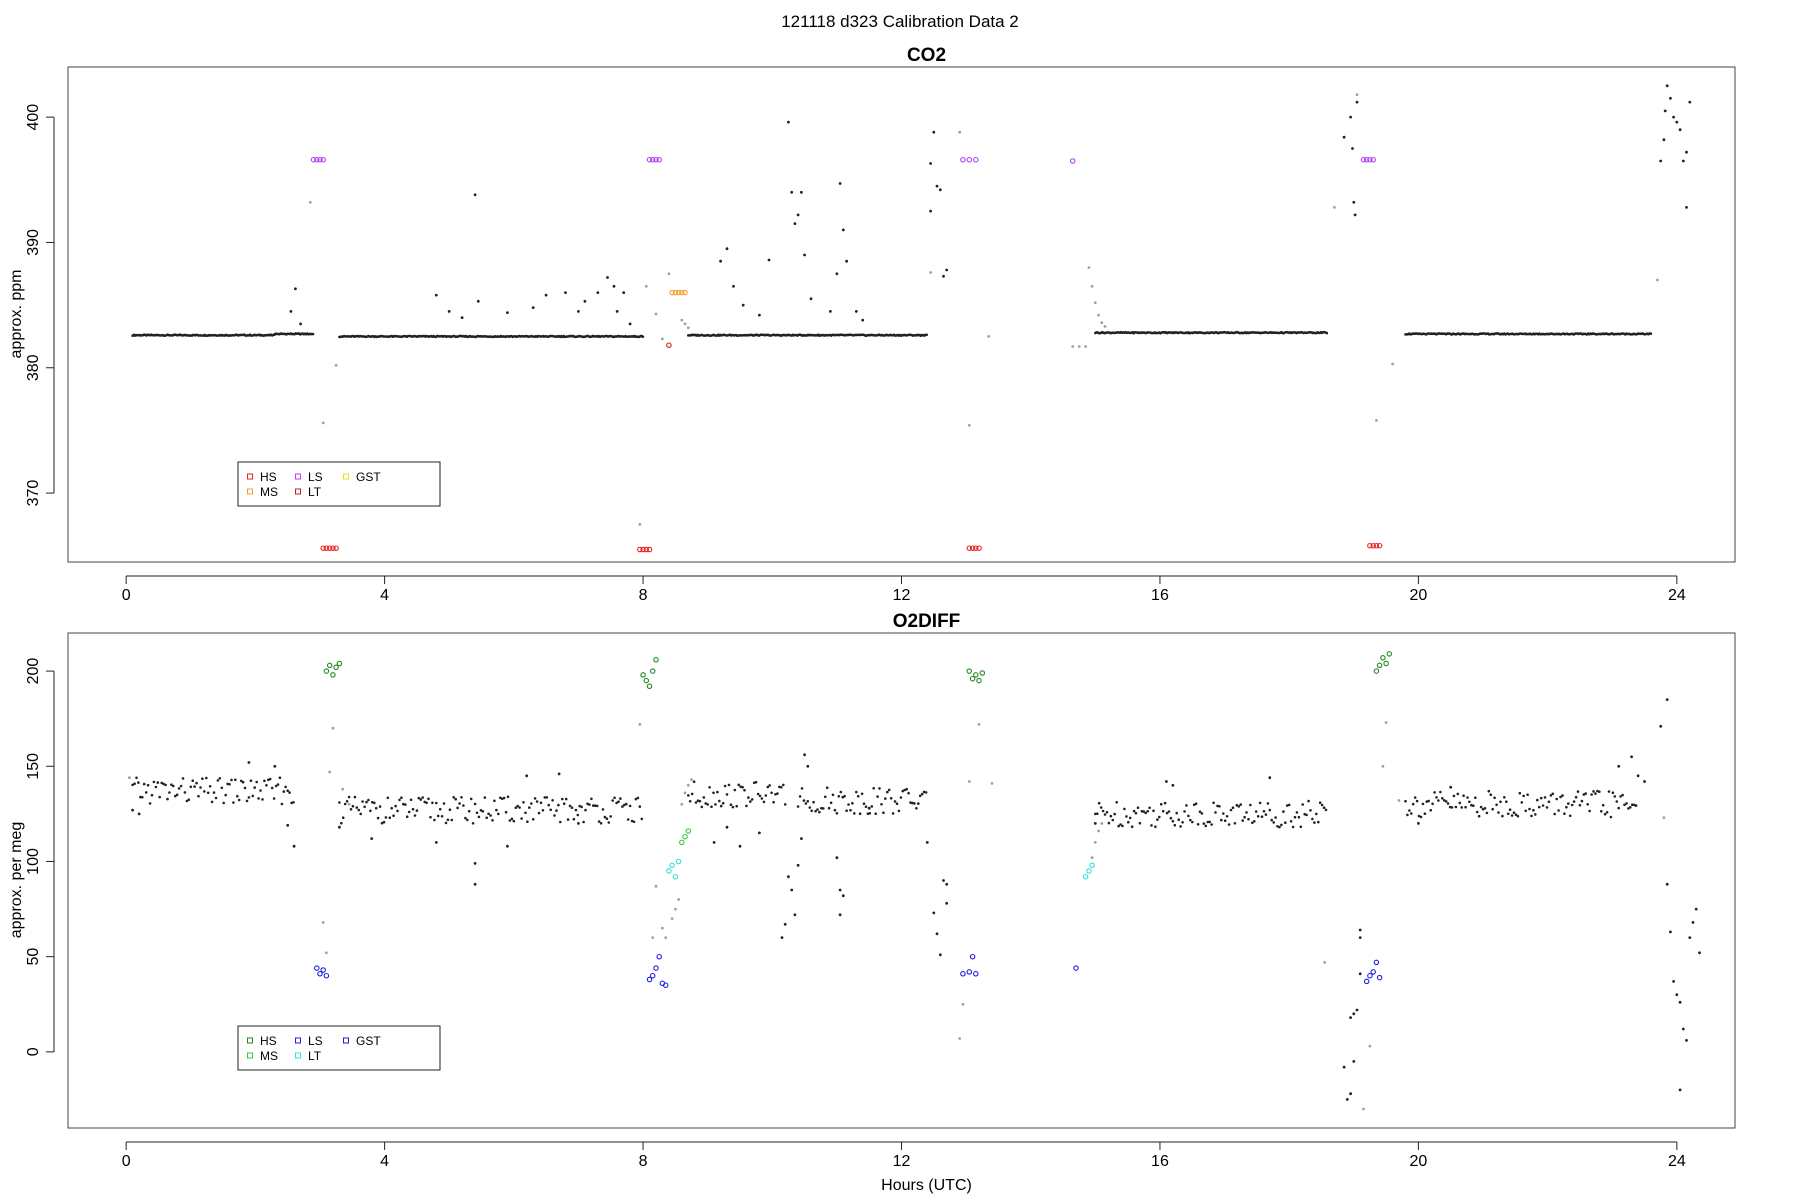 The width and height of the screenshot is (1800, 1200). I want to click on legend-label: LT, so click(315, 492).